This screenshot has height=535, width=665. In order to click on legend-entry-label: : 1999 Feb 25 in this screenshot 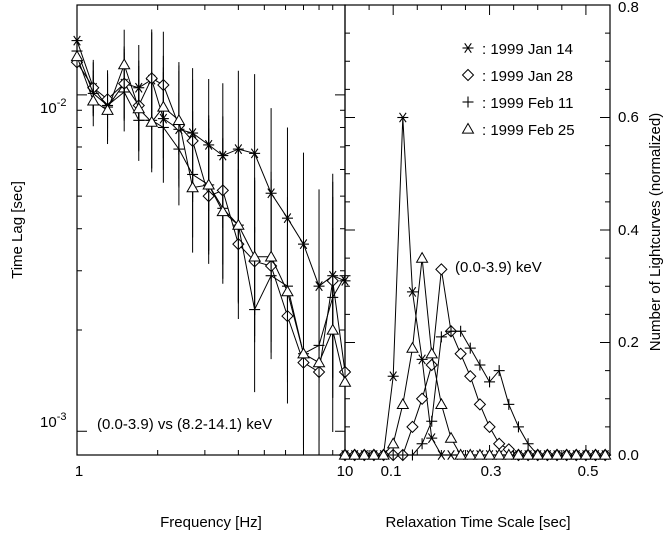, I will do `click(528, 130)`.